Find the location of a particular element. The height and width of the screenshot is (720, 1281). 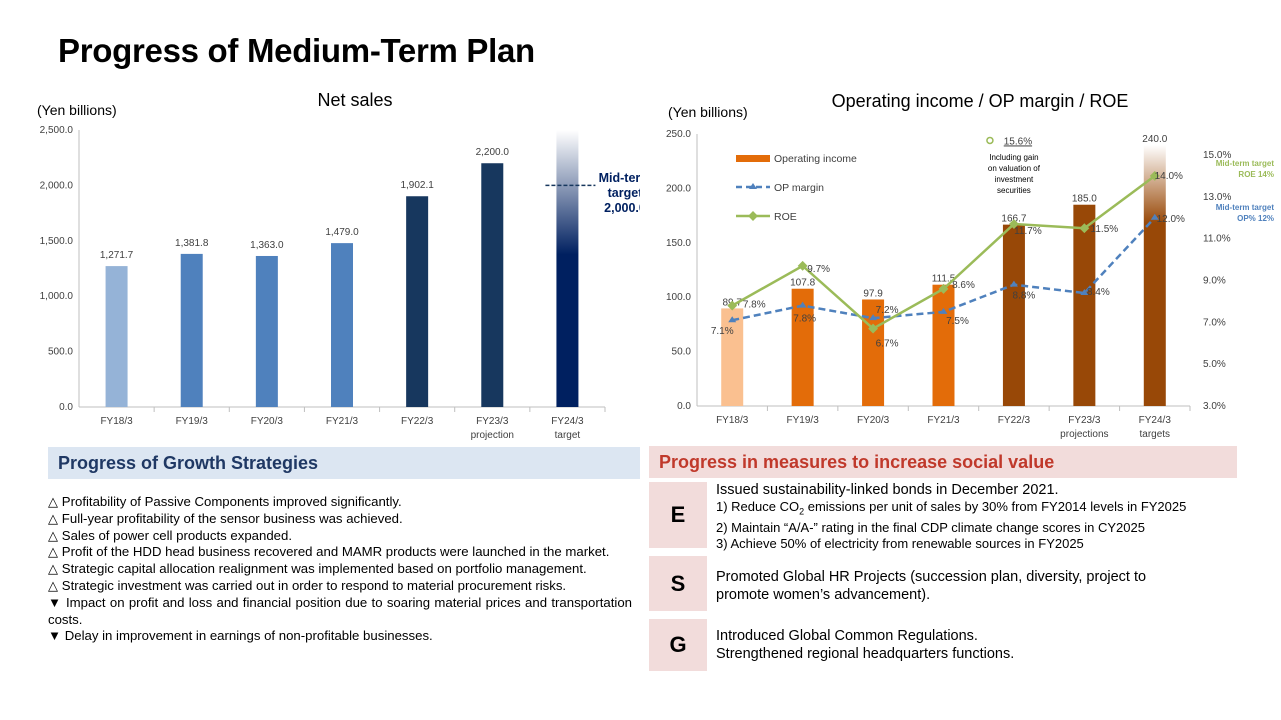

bar-data-label: 2,200.0 is located at coordinates (493, 152).